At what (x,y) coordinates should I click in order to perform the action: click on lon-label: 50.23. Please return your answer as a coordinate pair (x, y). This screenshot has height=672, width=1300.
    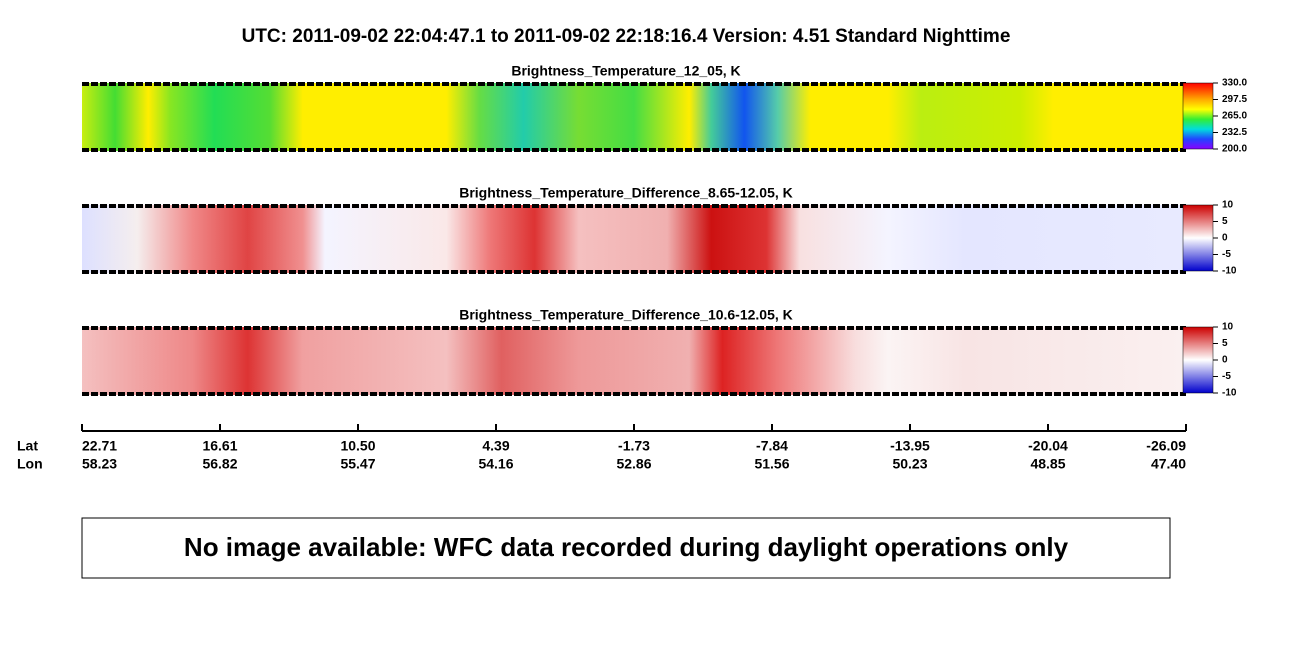
    Looking at the image, I should click on (909, 464).